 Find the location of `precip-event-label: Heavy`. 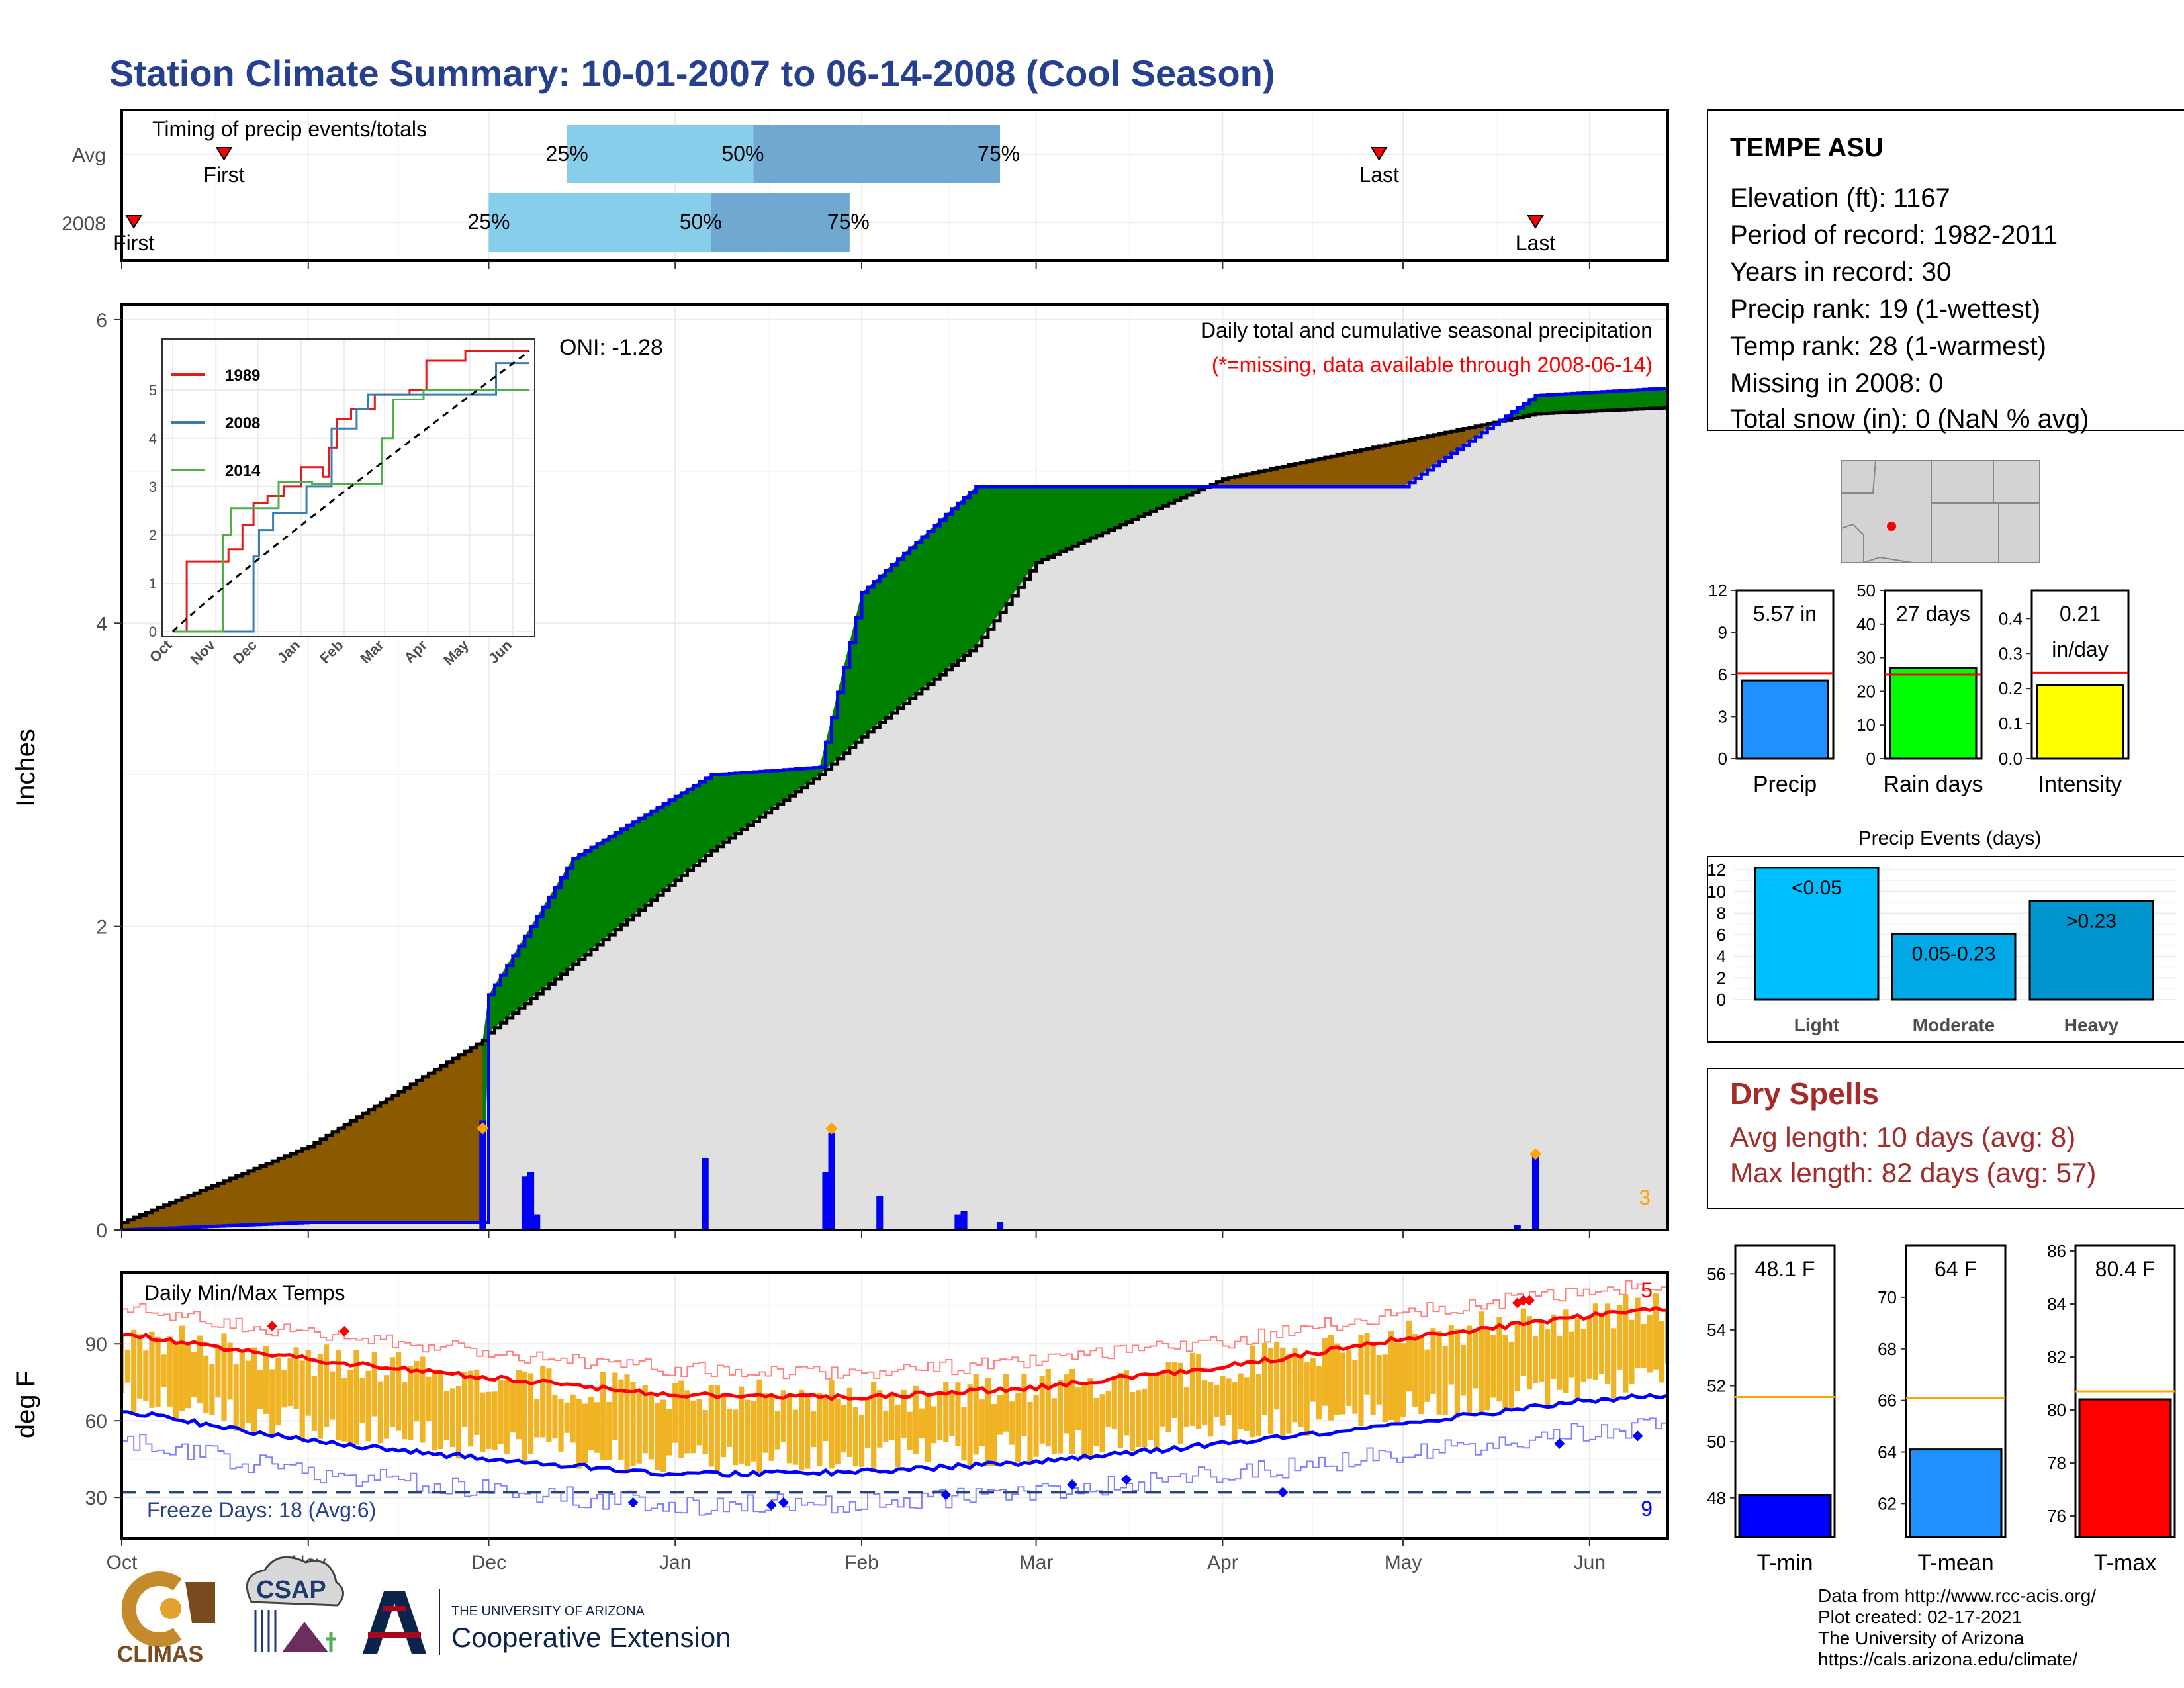

precip-event-label: Heavy is located at coordinates (2091, 1025).